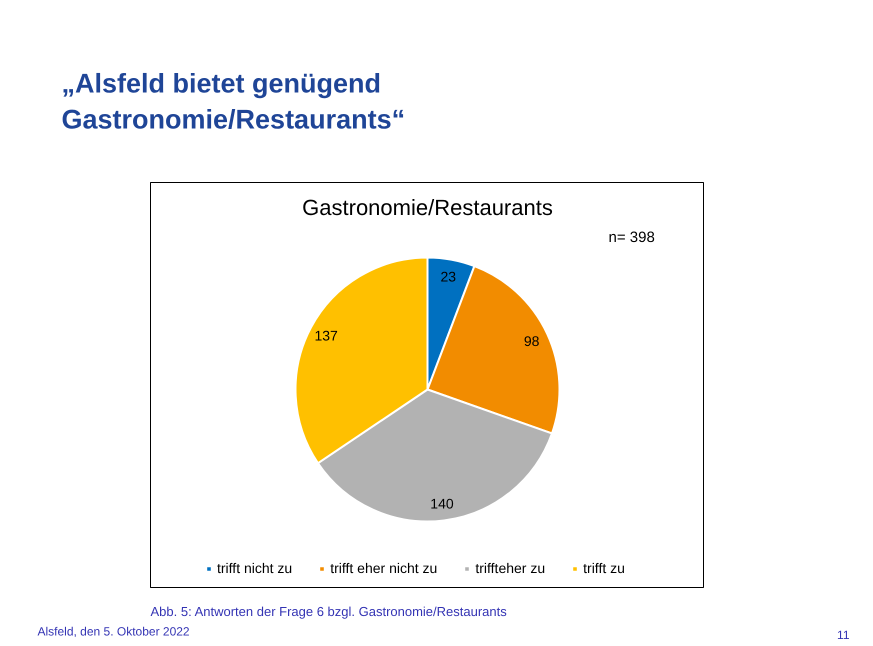 The height and width of the screenshot is (646, 873). I want to click on legend-label: trifft nicht zu, so click(254, 568).